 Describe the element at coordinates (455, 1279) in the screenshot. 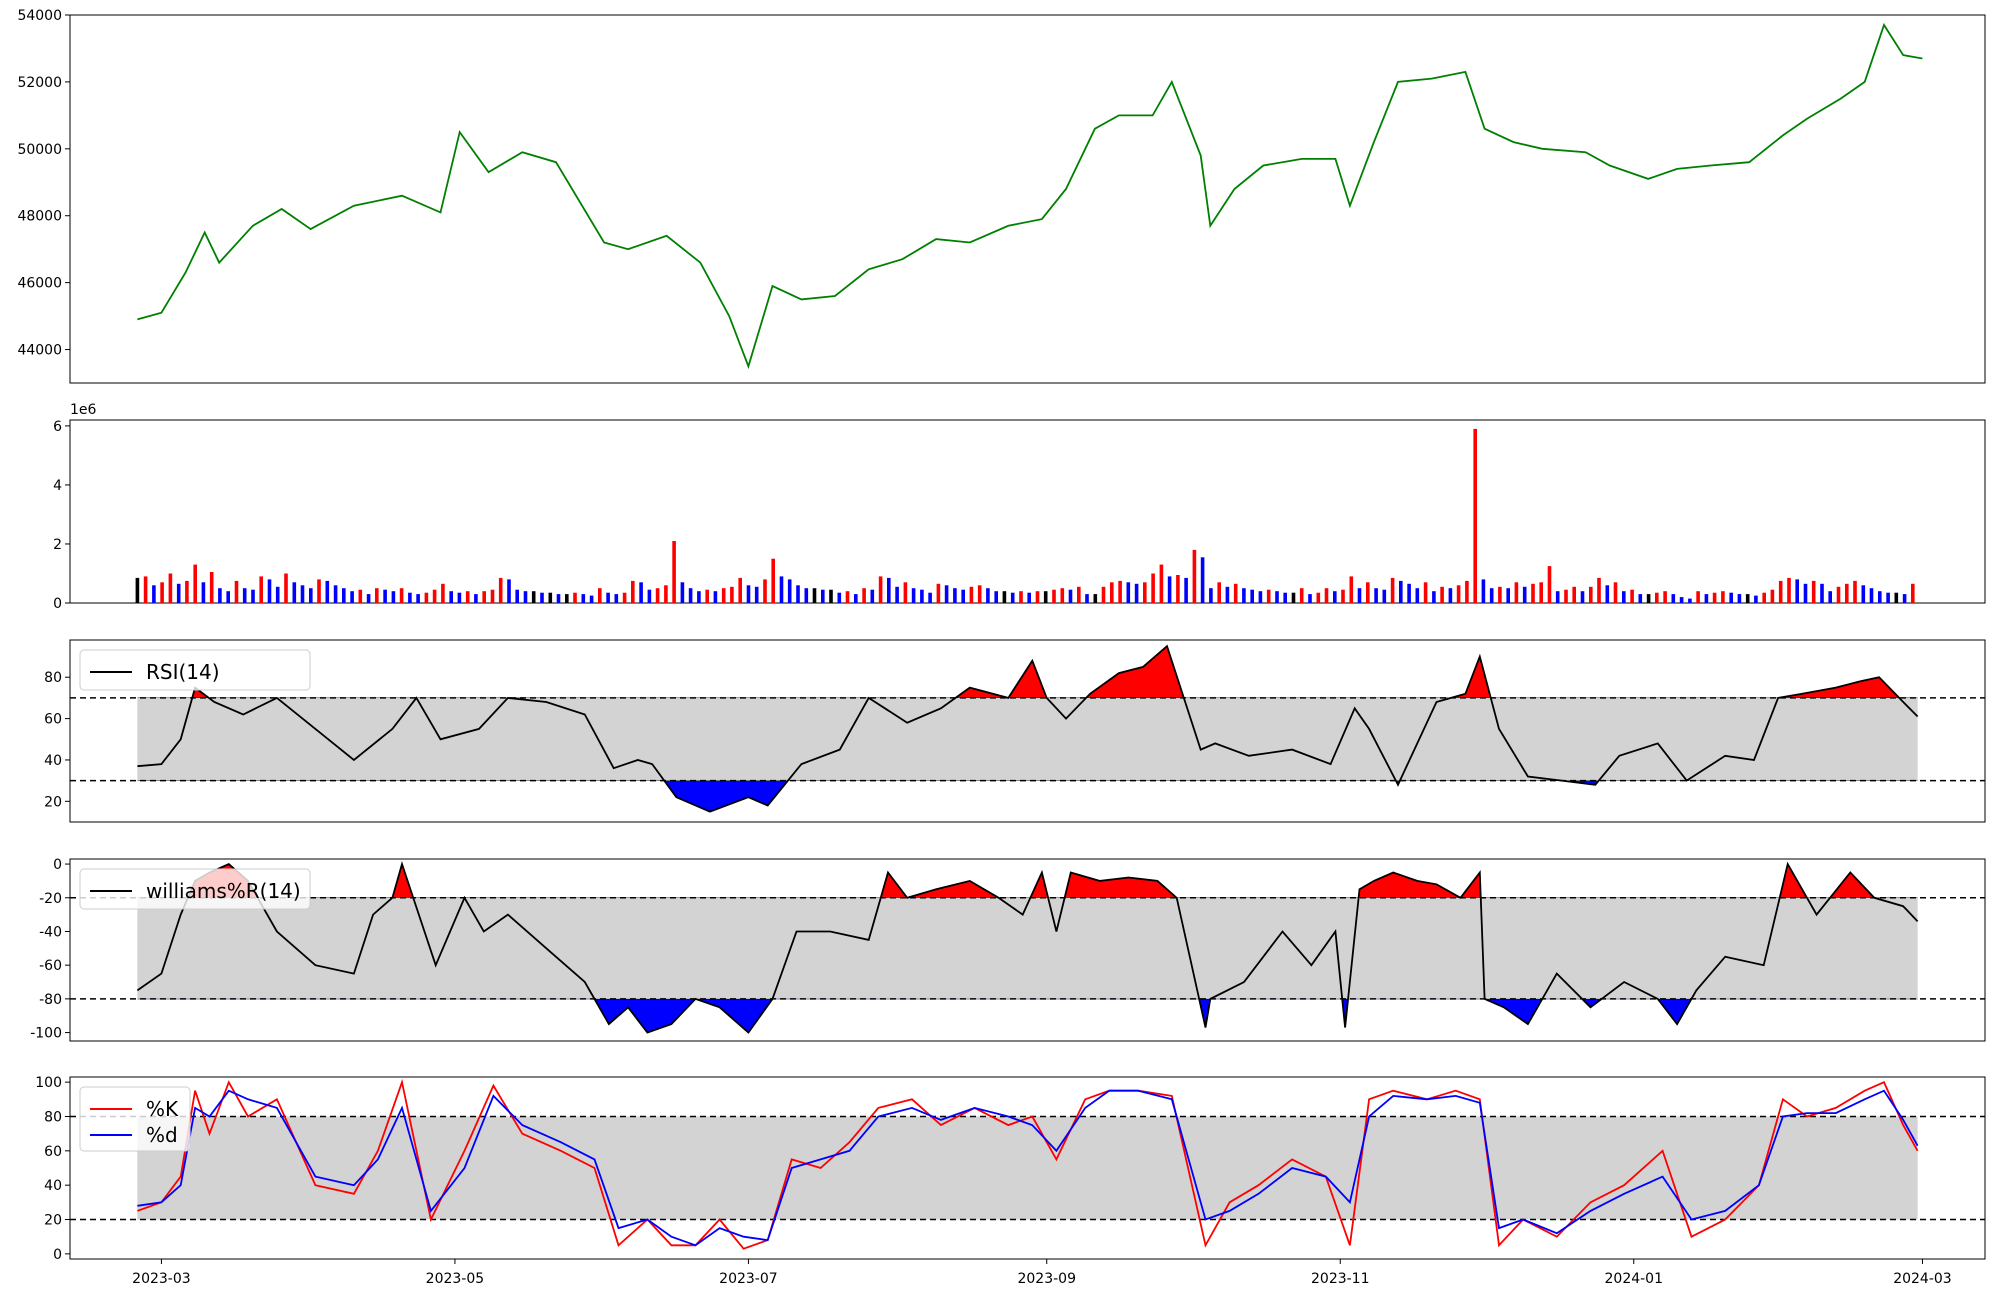

I see `x-tick-label: 2023-05` at that location.